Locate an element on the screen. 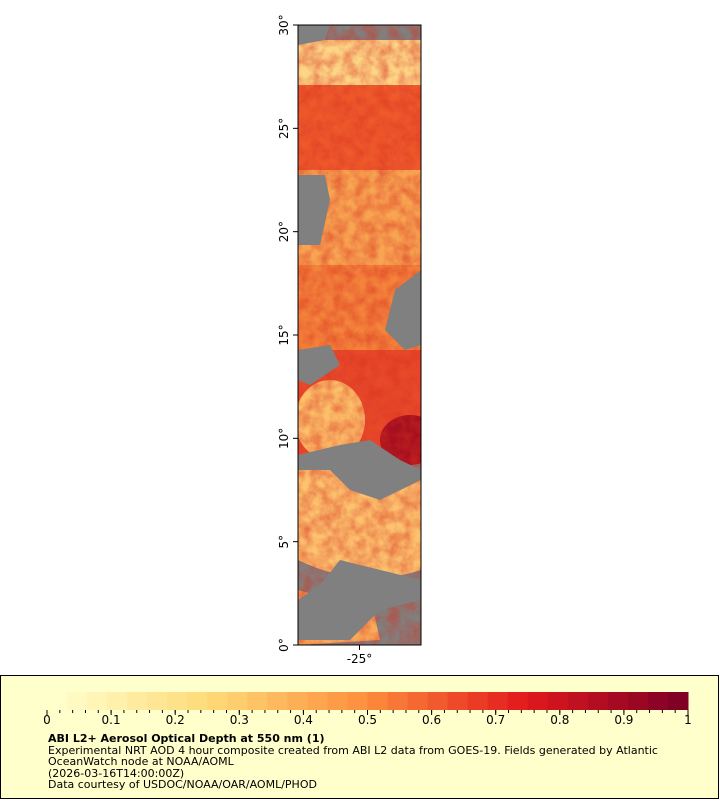  y-tick-label: 30° is located at coordinates (284, 24).